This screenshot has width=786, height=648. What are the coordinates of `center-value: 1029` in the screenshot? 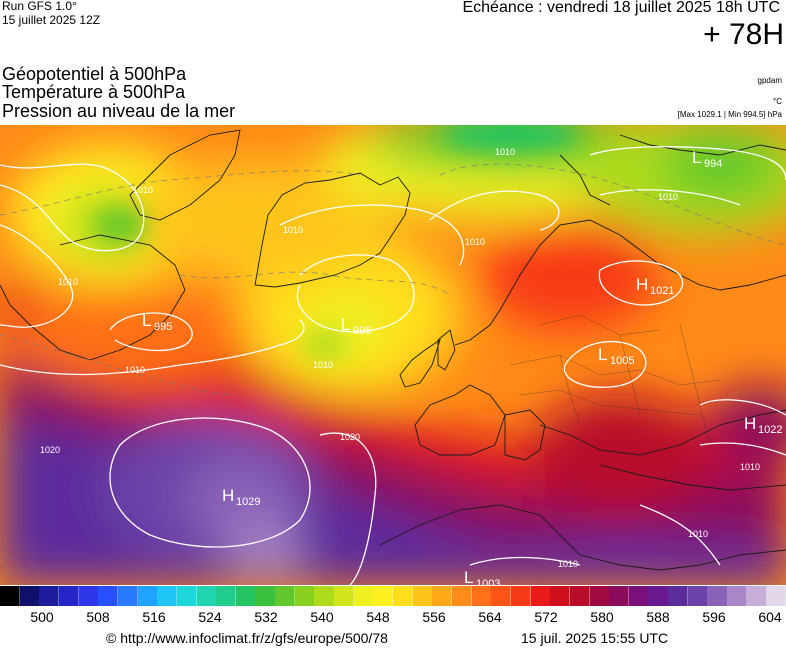 It's located at (248, 502).